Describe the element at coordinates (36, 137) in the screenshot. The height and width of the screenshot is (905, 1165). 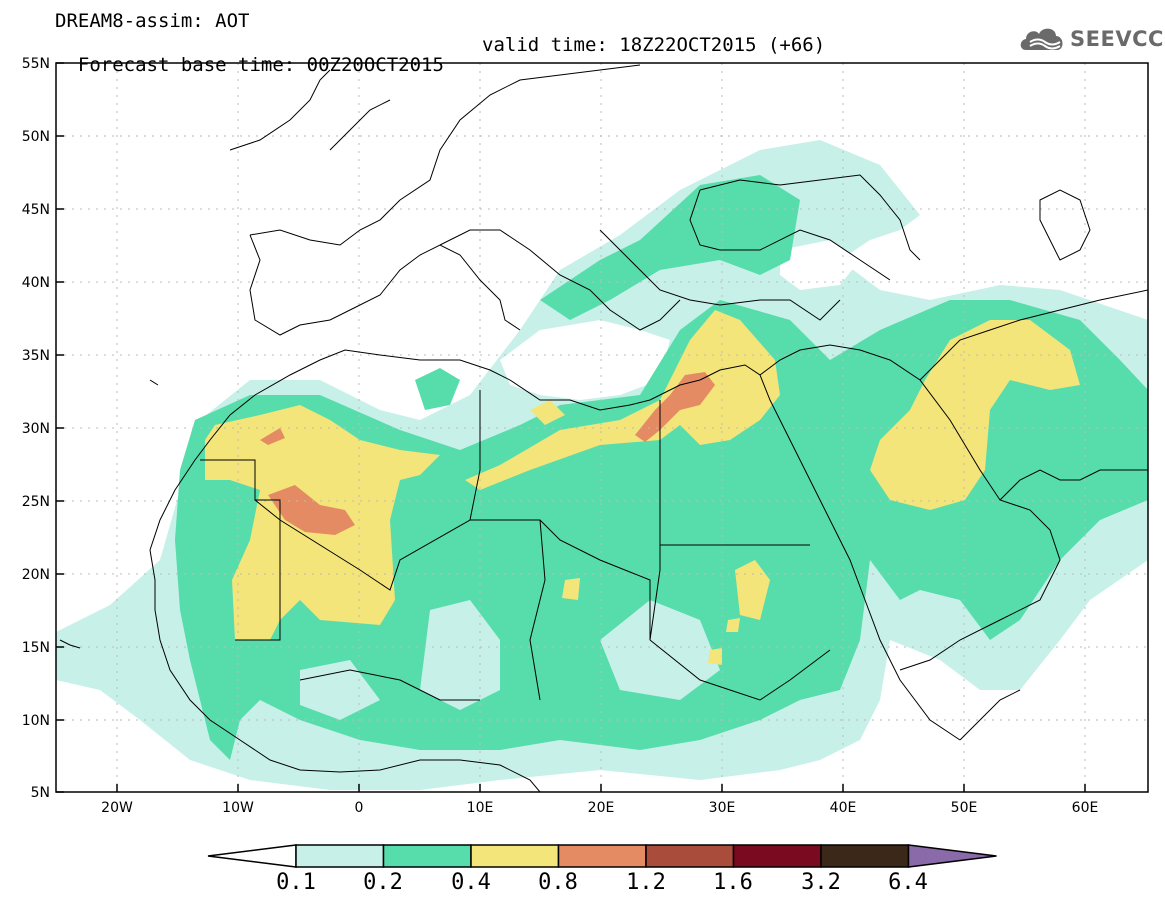
I see `lat-label: 50N` at that location.